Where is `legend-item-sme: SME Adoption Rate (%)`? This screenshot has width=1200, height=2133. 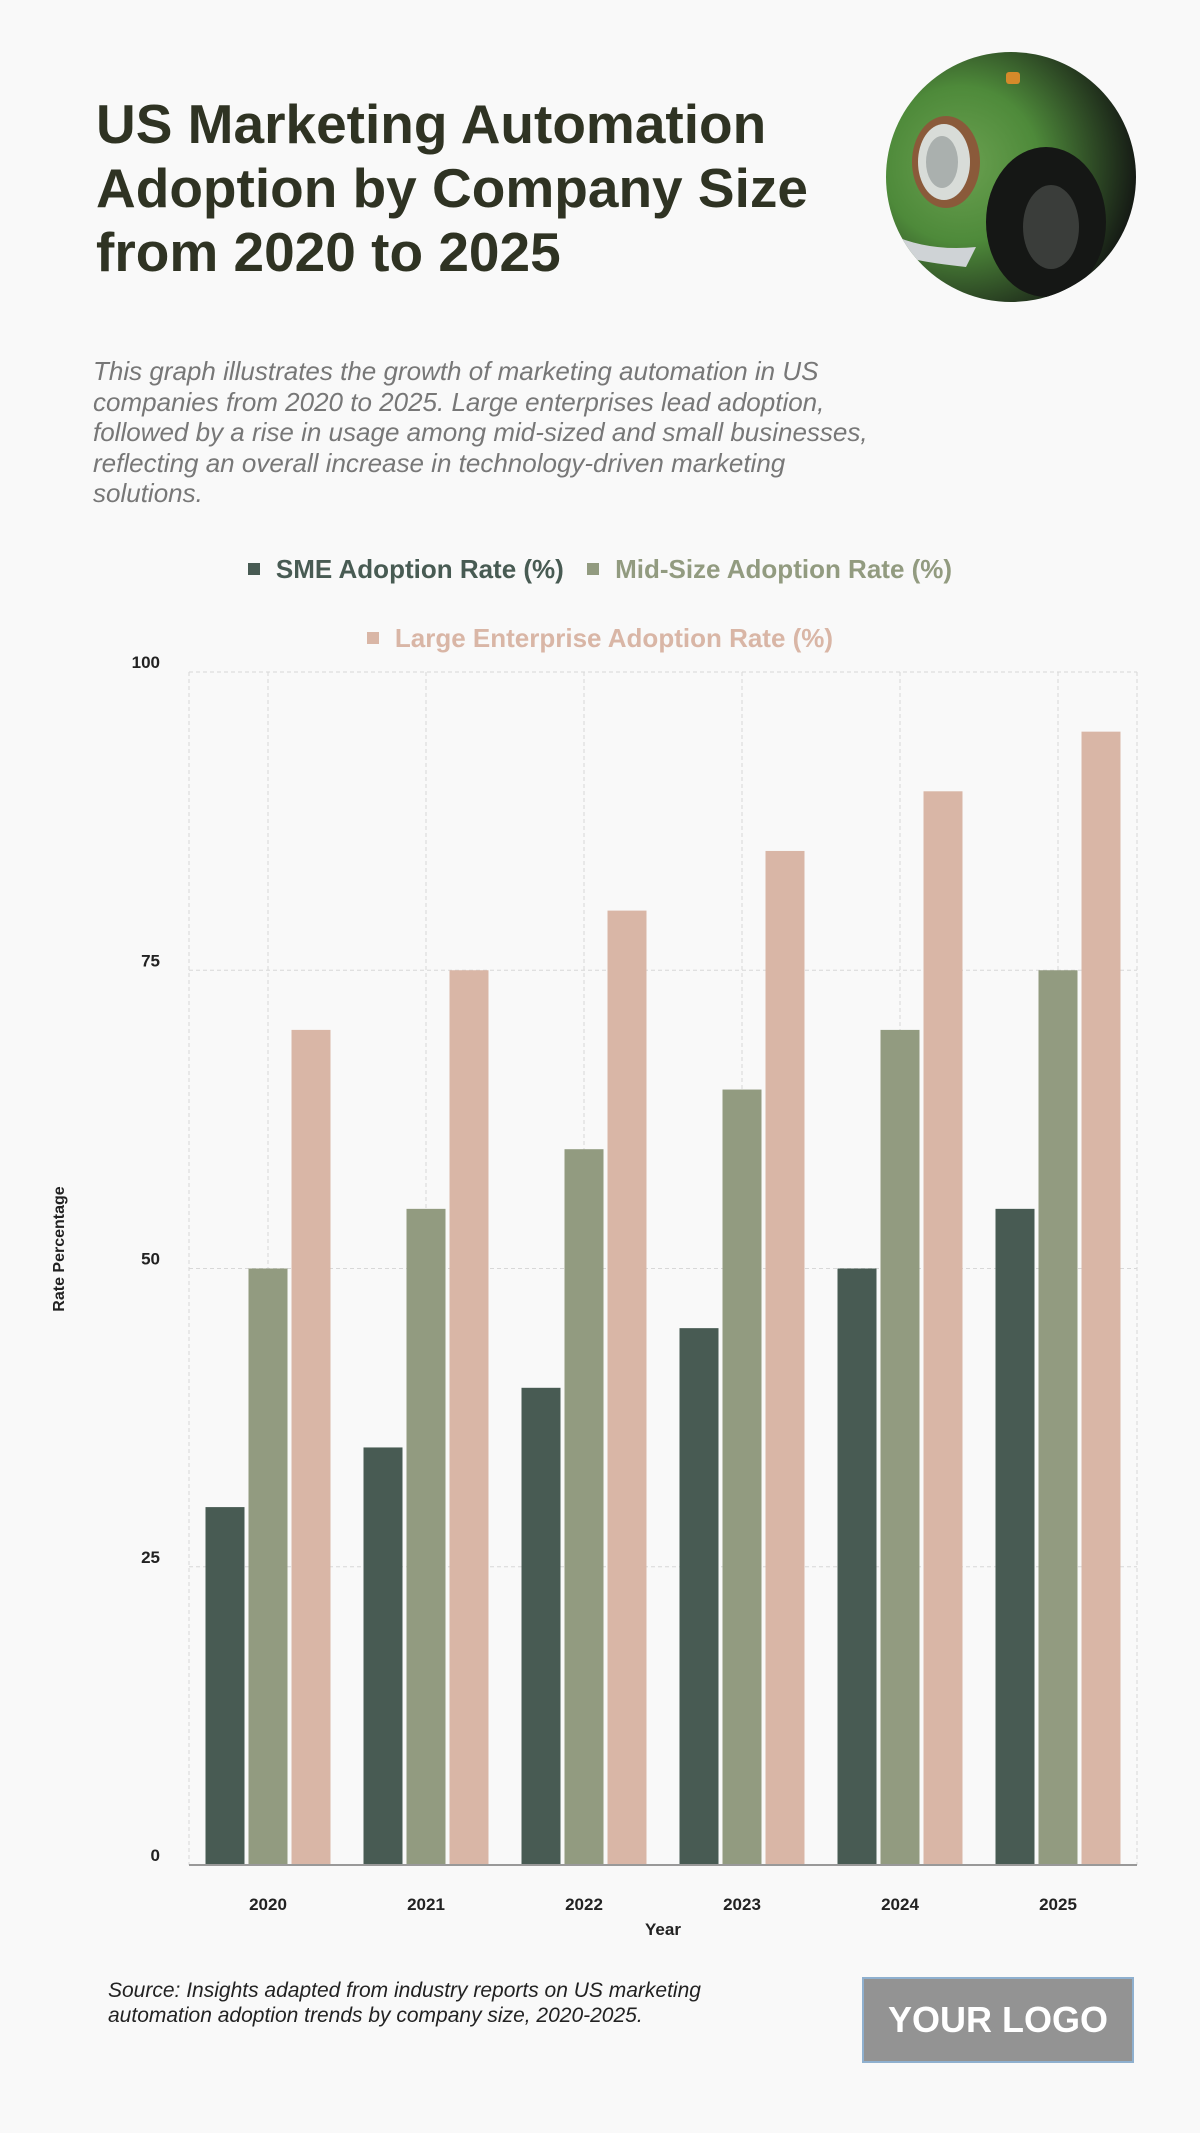 legend-item-sme: SME Adoption Rate (%) is located at coordinates (405, 569).